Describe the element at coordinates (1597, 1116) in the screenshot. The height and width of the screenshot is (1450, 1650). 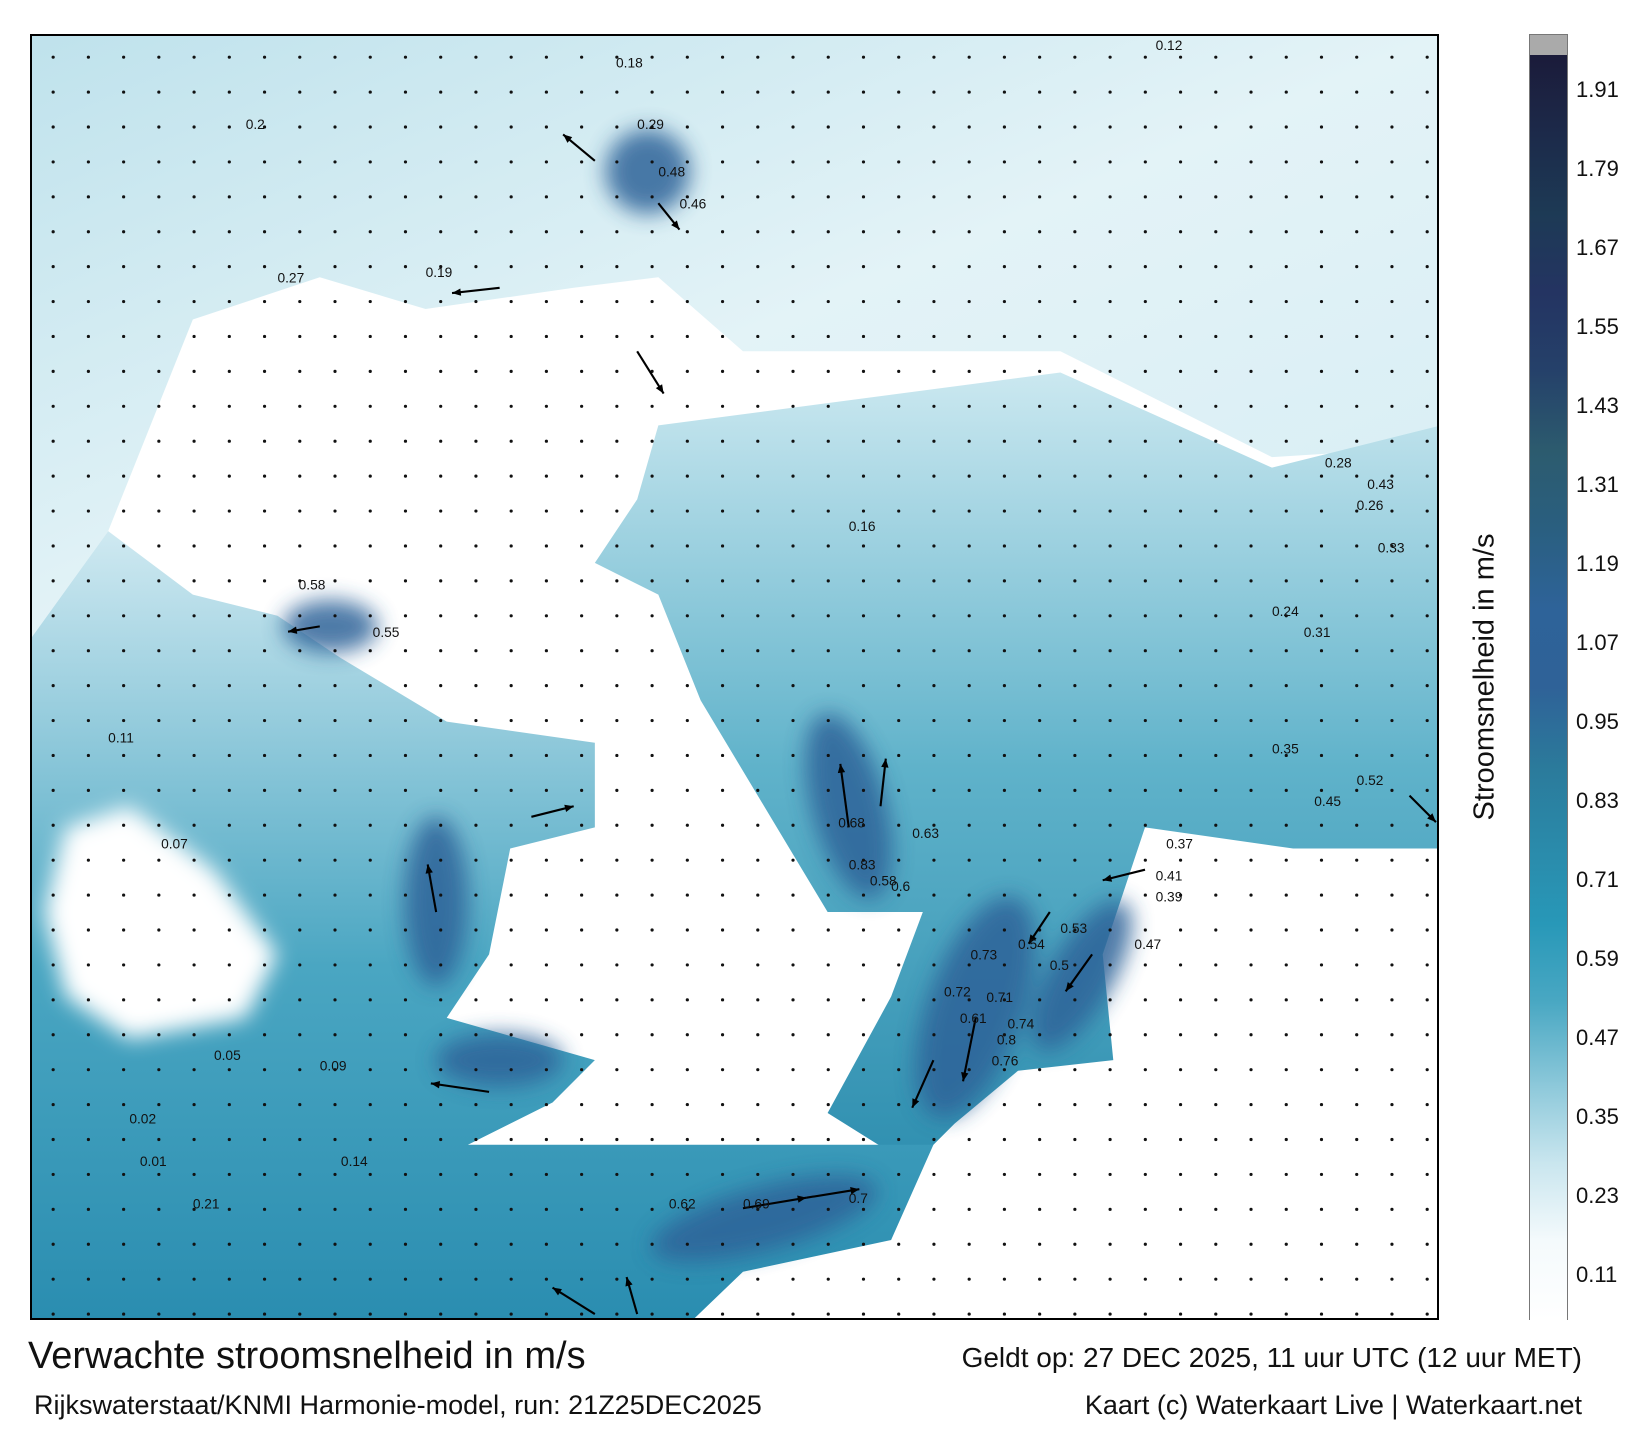
I see `colorbar-tick-label: 0.35` at that location.